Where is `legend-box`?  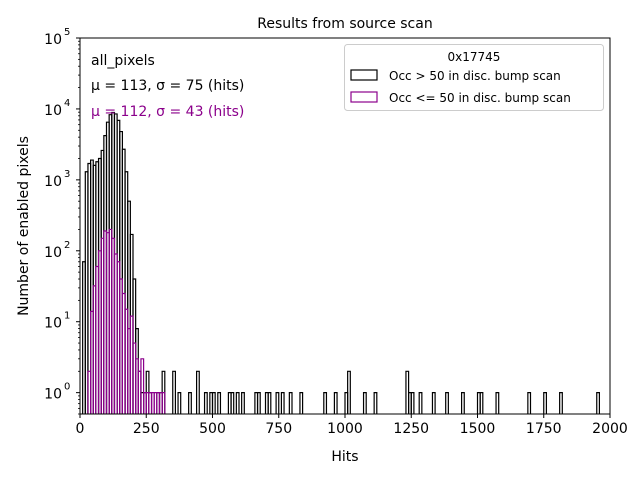
legend-box is located at coordinates (474, 77).